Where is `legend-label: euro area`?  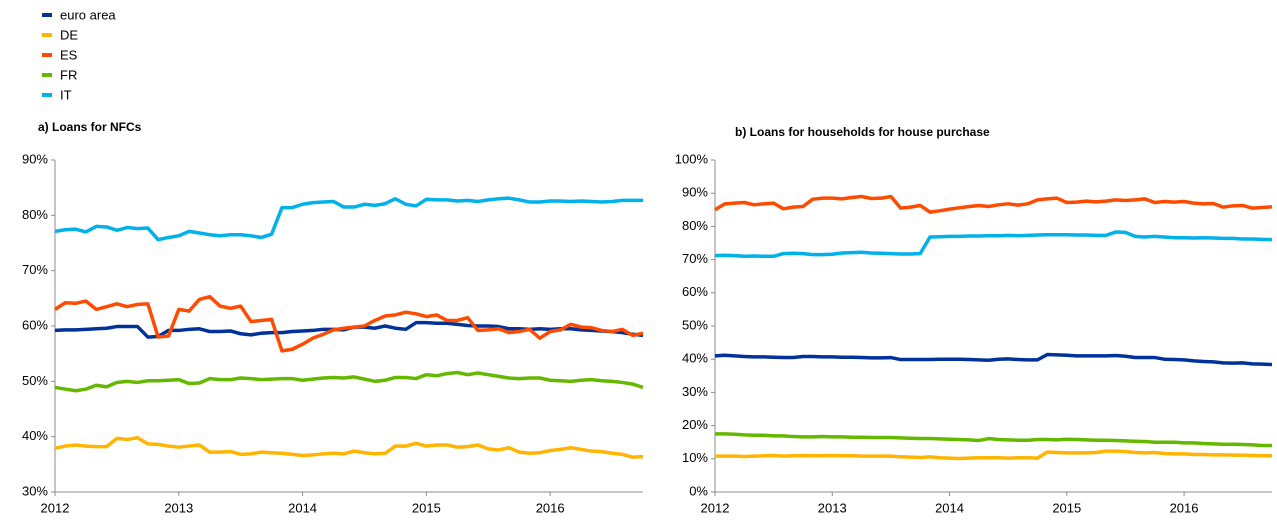 legend-label: euro area is located at coordinates (88, 14).